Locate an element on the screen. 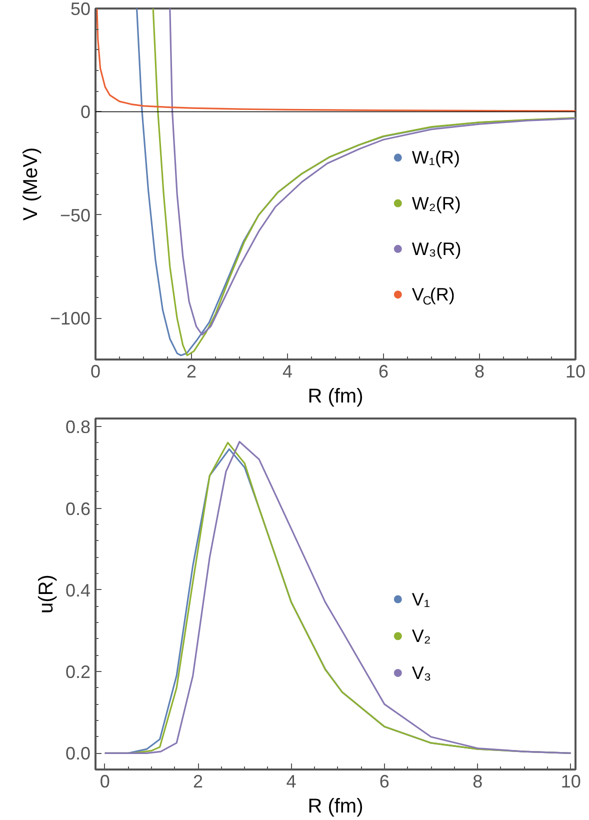  legend-label: W₂(R) is located at coordinates (436, 203).